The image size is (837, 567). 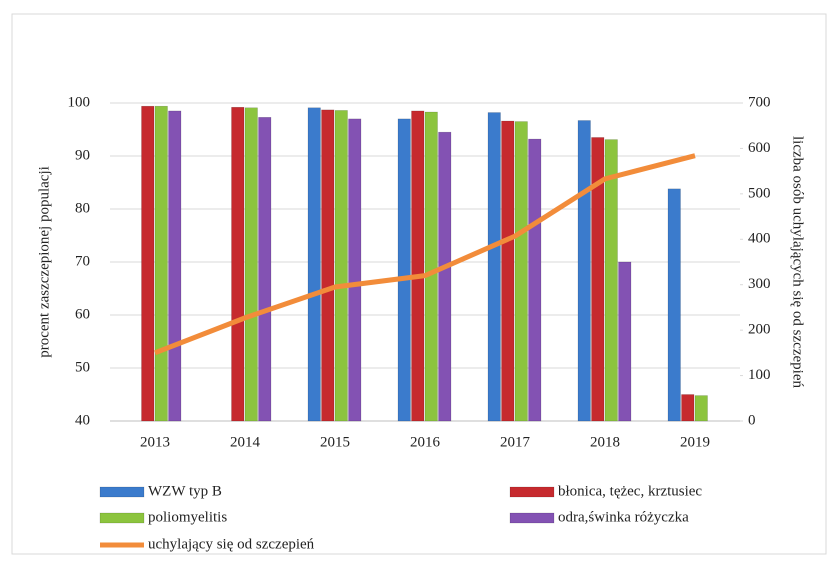 I want to click on y2-tick-label: 400, so click(x=759, y=239).